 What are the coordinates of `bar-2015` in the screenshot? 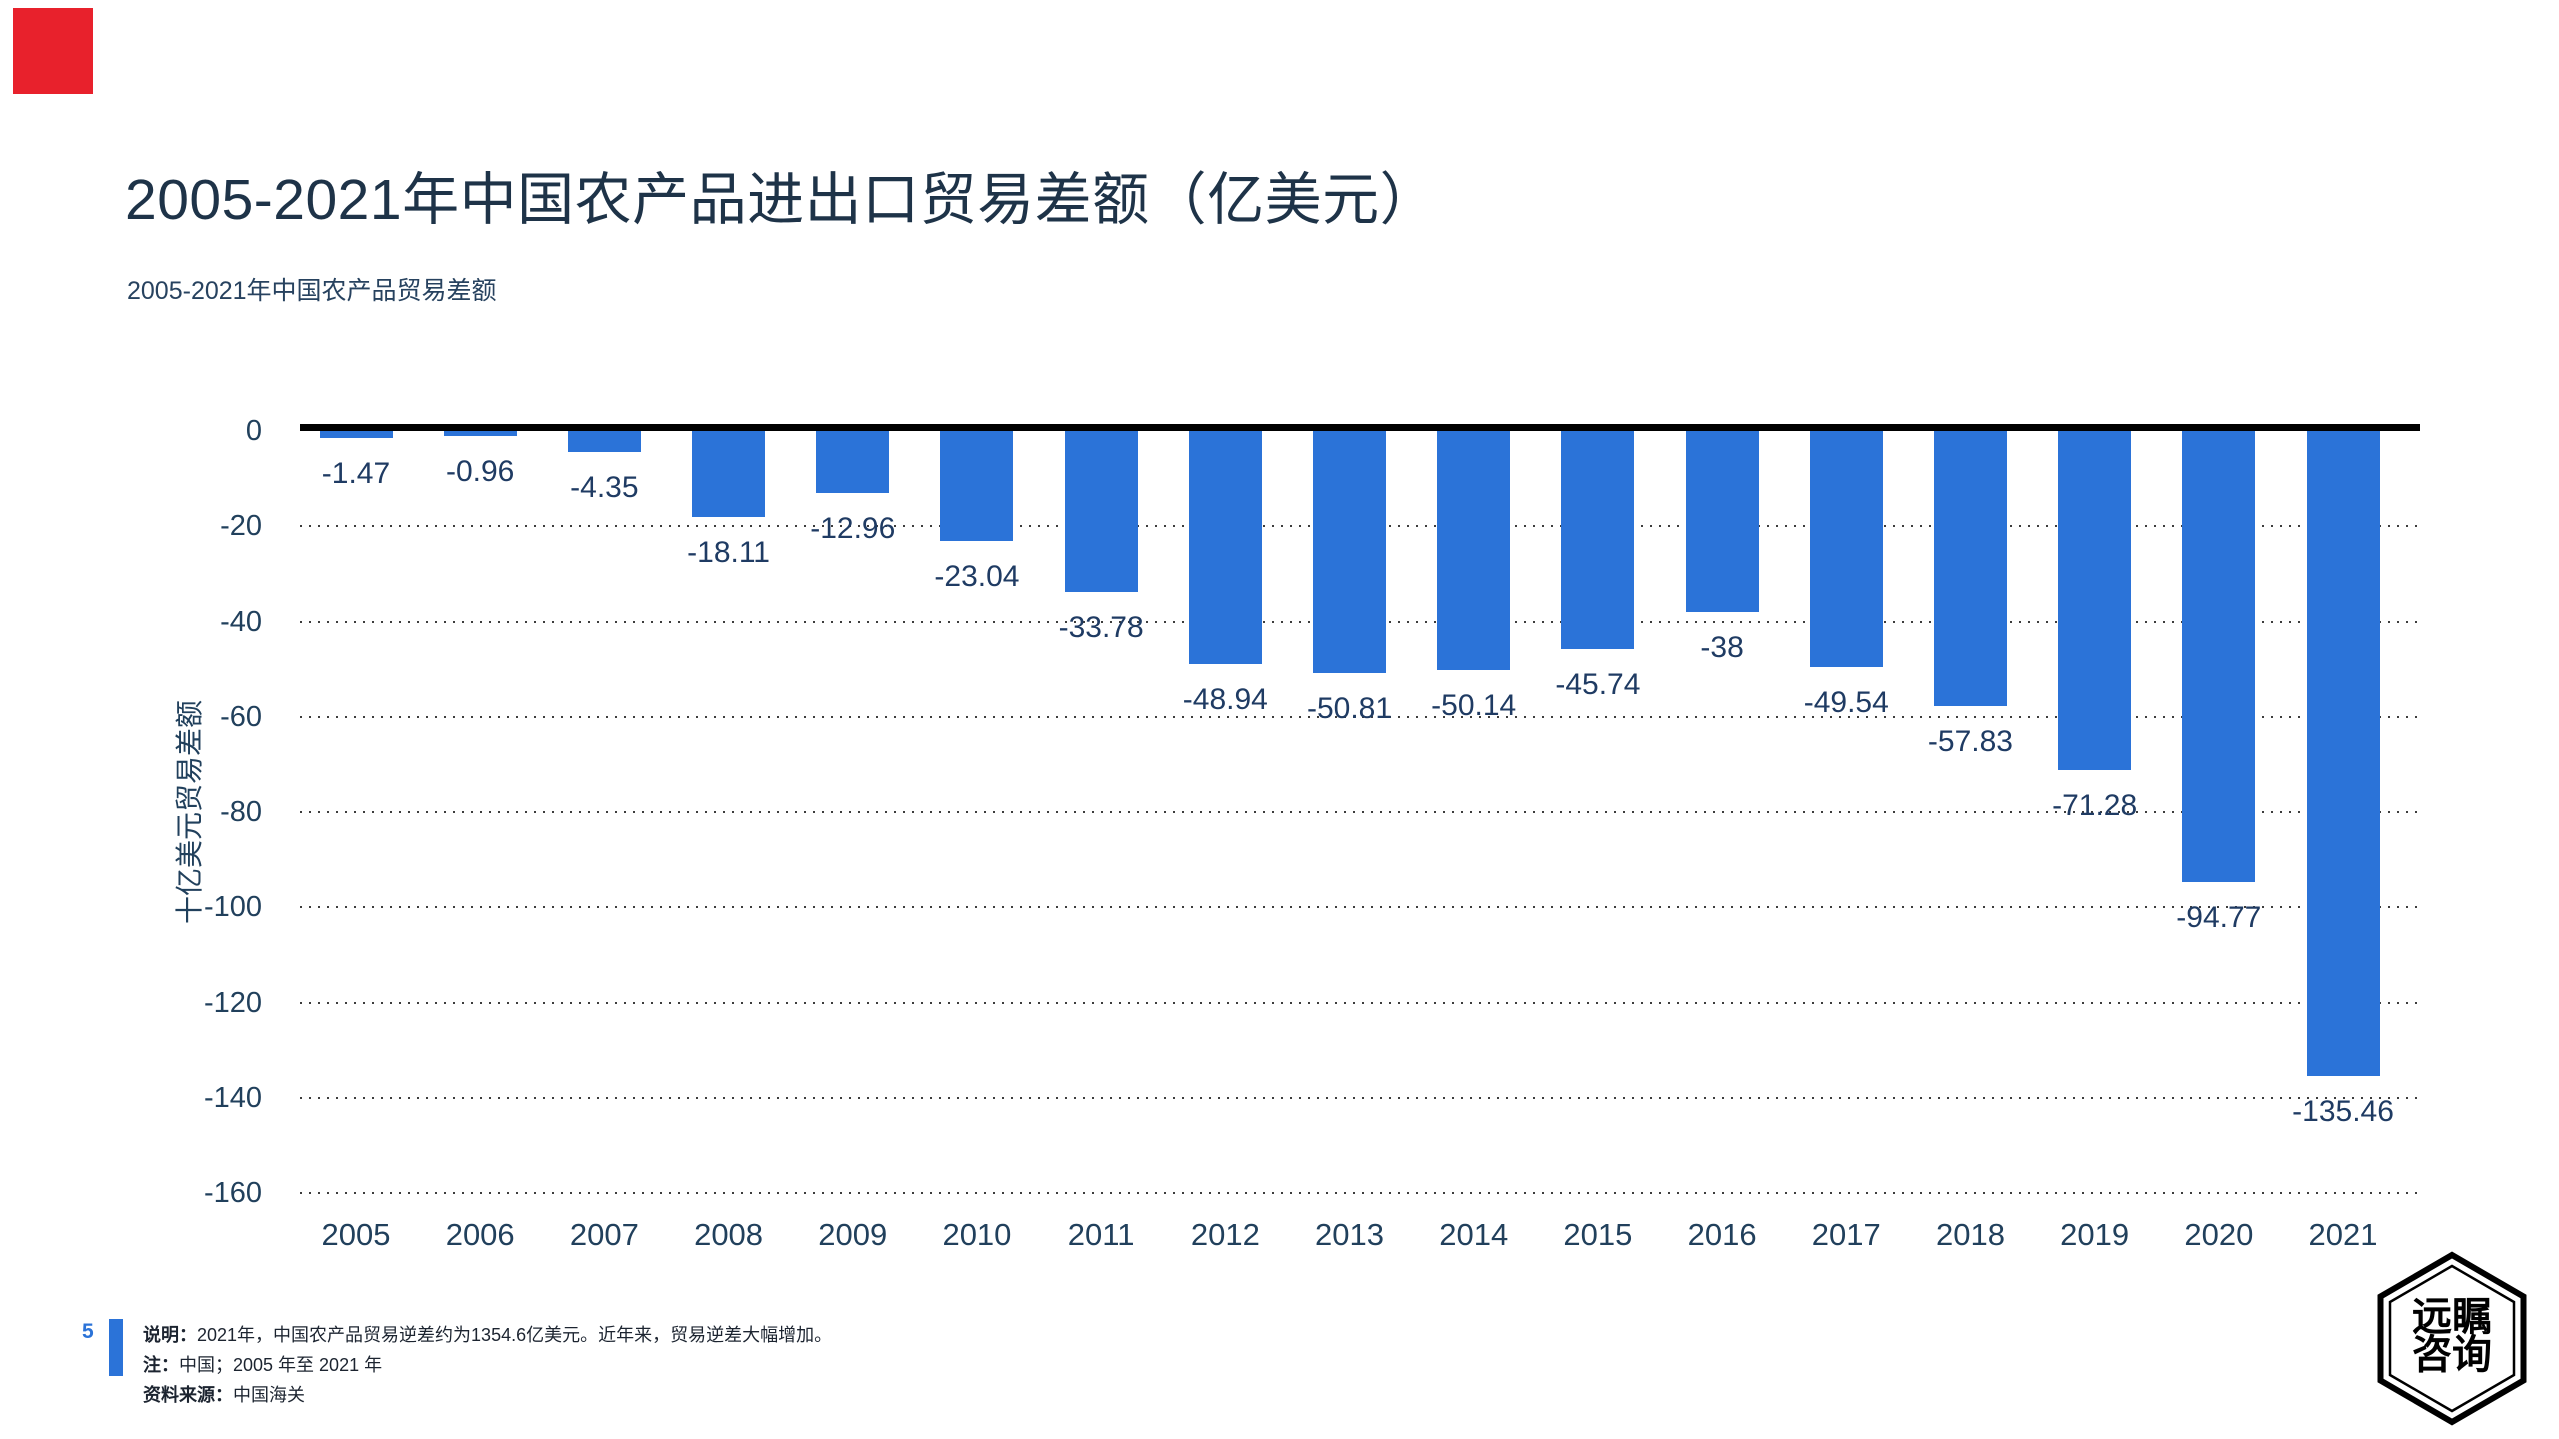 It's located at (1598, 540).